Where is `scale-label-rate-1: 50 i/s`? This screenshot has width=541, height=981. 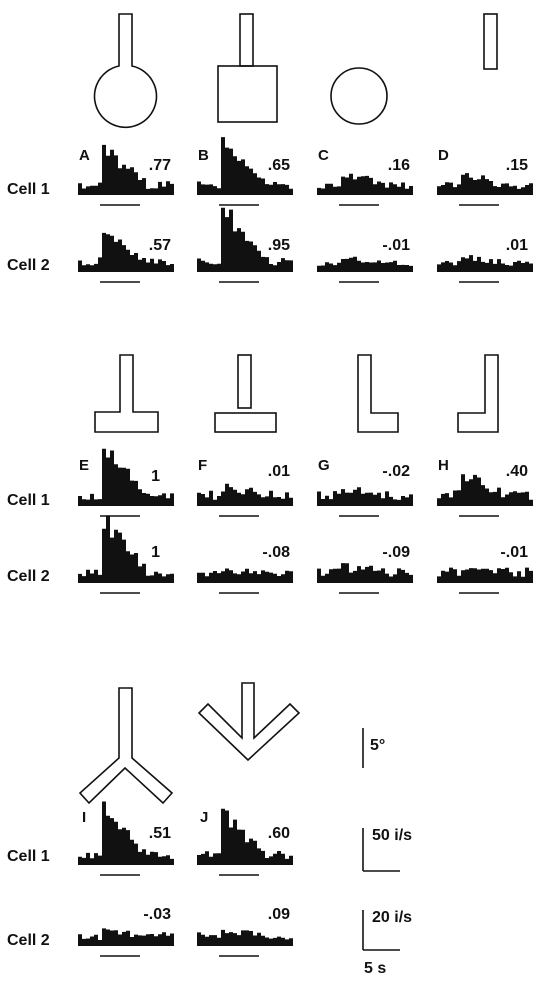
scale-label-rate-1: 50 i/s is located at coordinates (392, 835).